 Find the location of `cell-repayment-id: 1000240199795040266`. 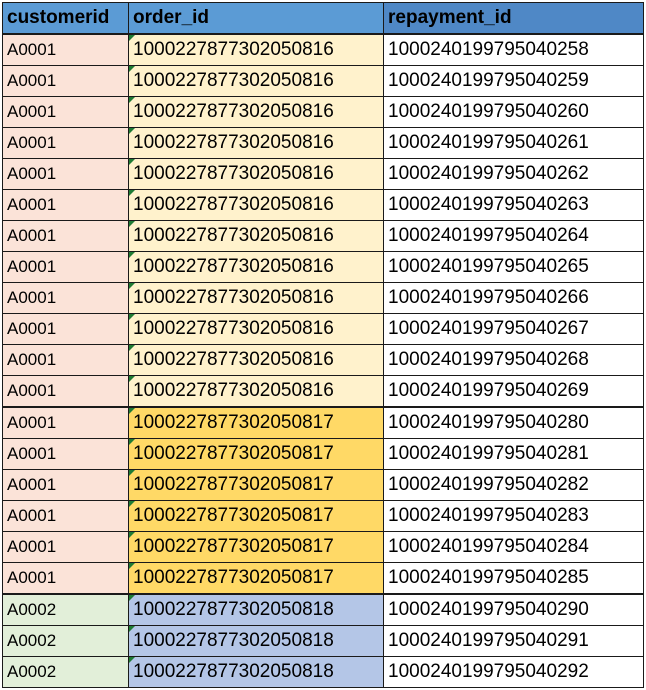

cell-repayment-id: 1000240199795040266 is located at coordinates (513, 298).